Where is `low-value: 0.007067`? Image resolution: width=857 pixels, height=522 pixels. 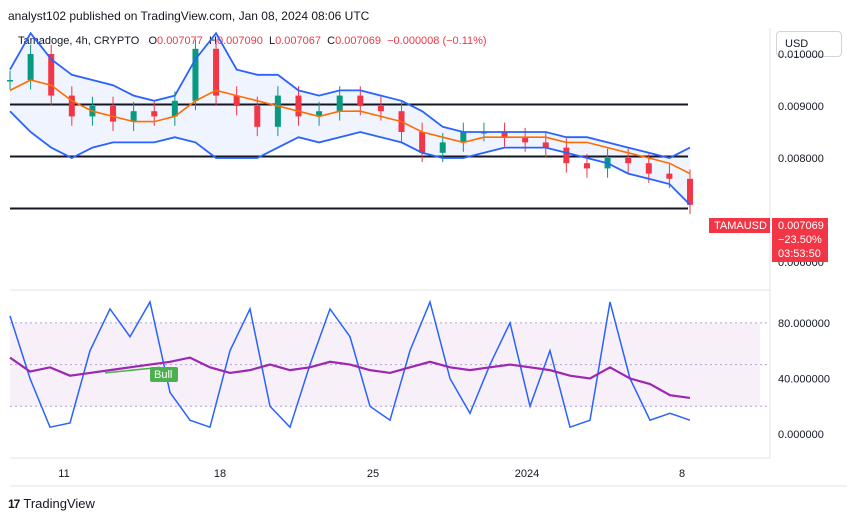
low-value: 0.007067 is located at coordinates (298, 41).